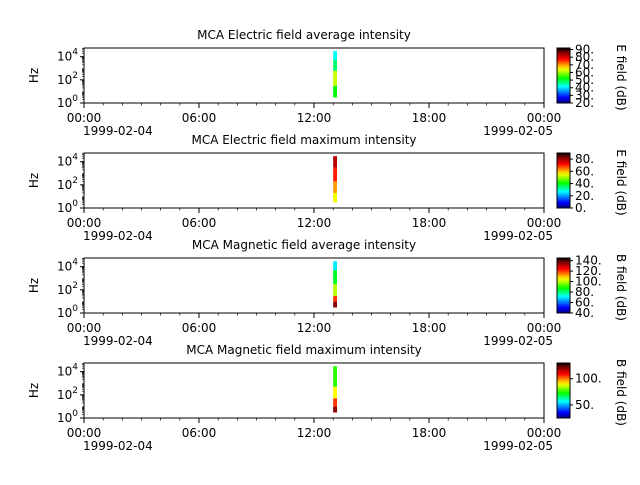  Describe the element at coordinates (580, 208) in the screenshot. I see `colorbar-tick-label: 0.` at that location.